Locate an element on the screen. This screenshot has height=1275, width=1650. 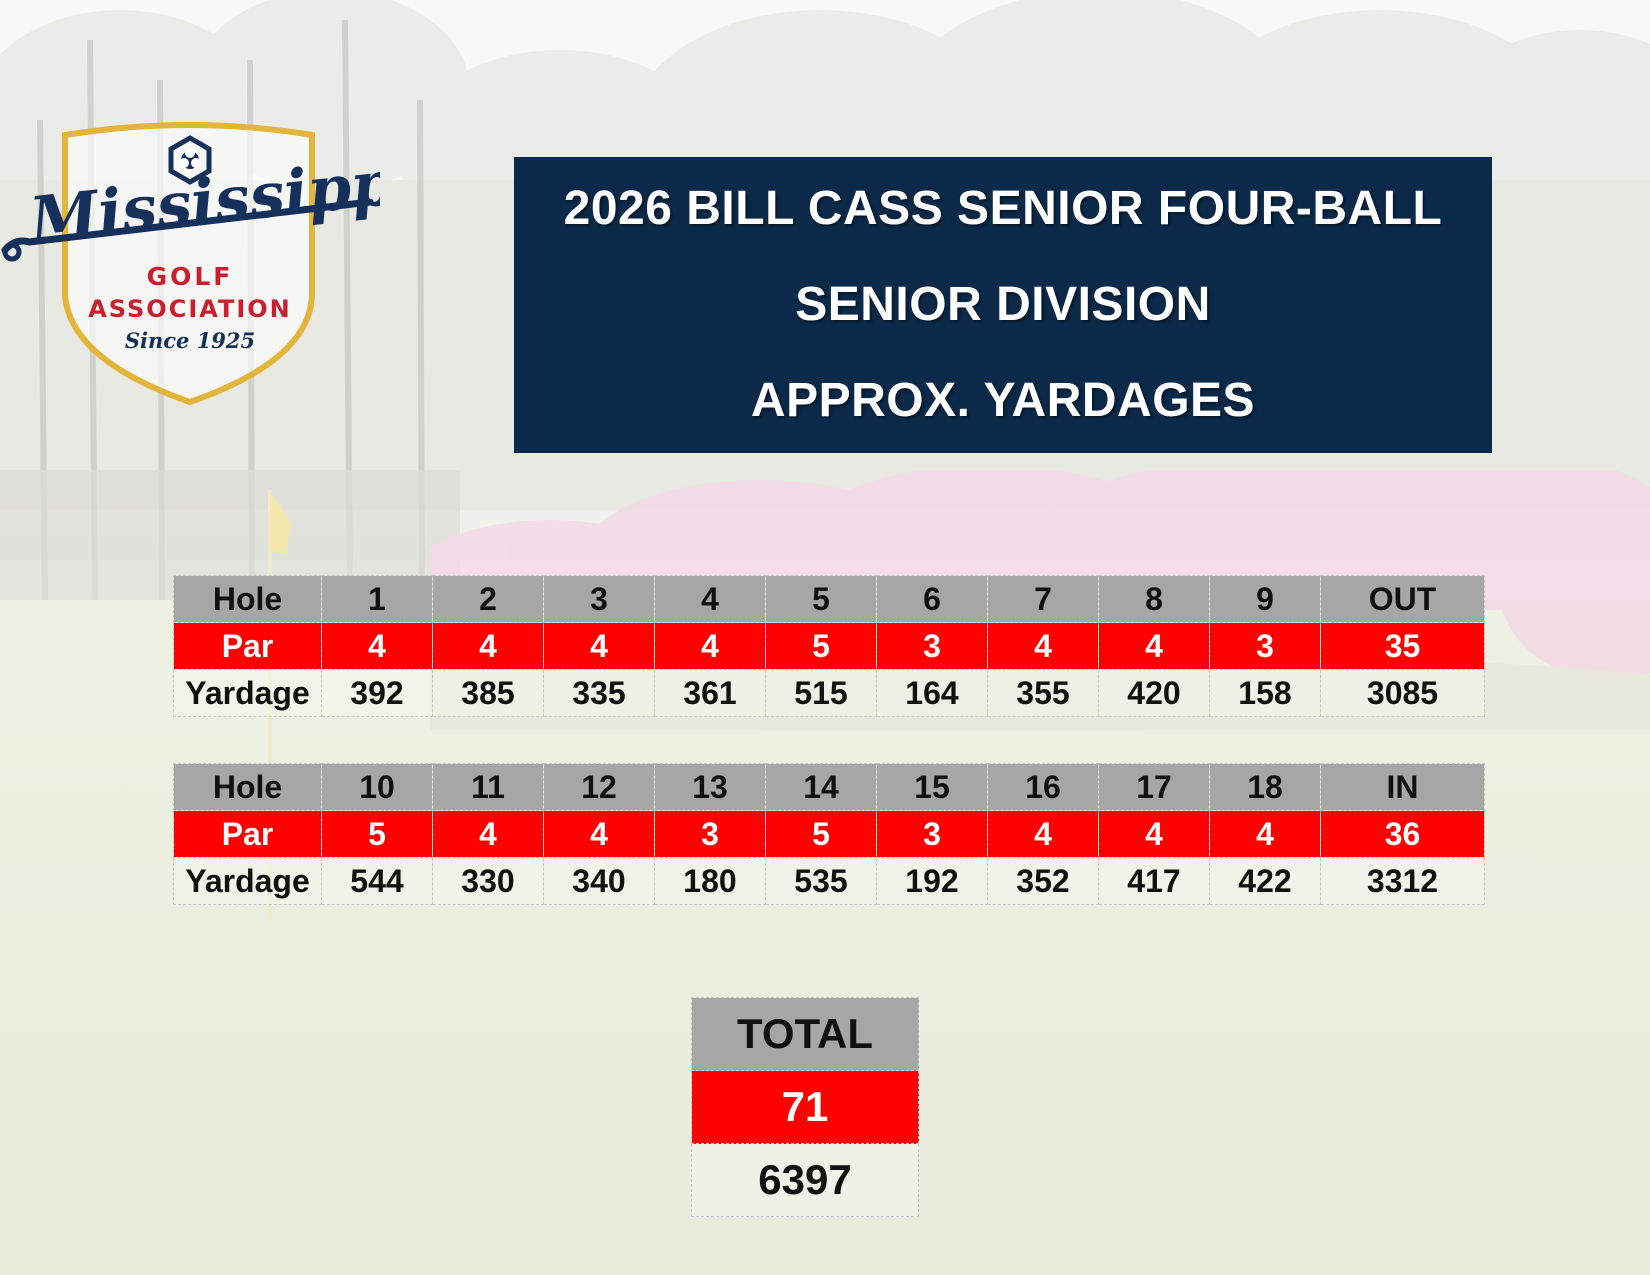
hole-number: 3 is located at coordinates (599, 599).